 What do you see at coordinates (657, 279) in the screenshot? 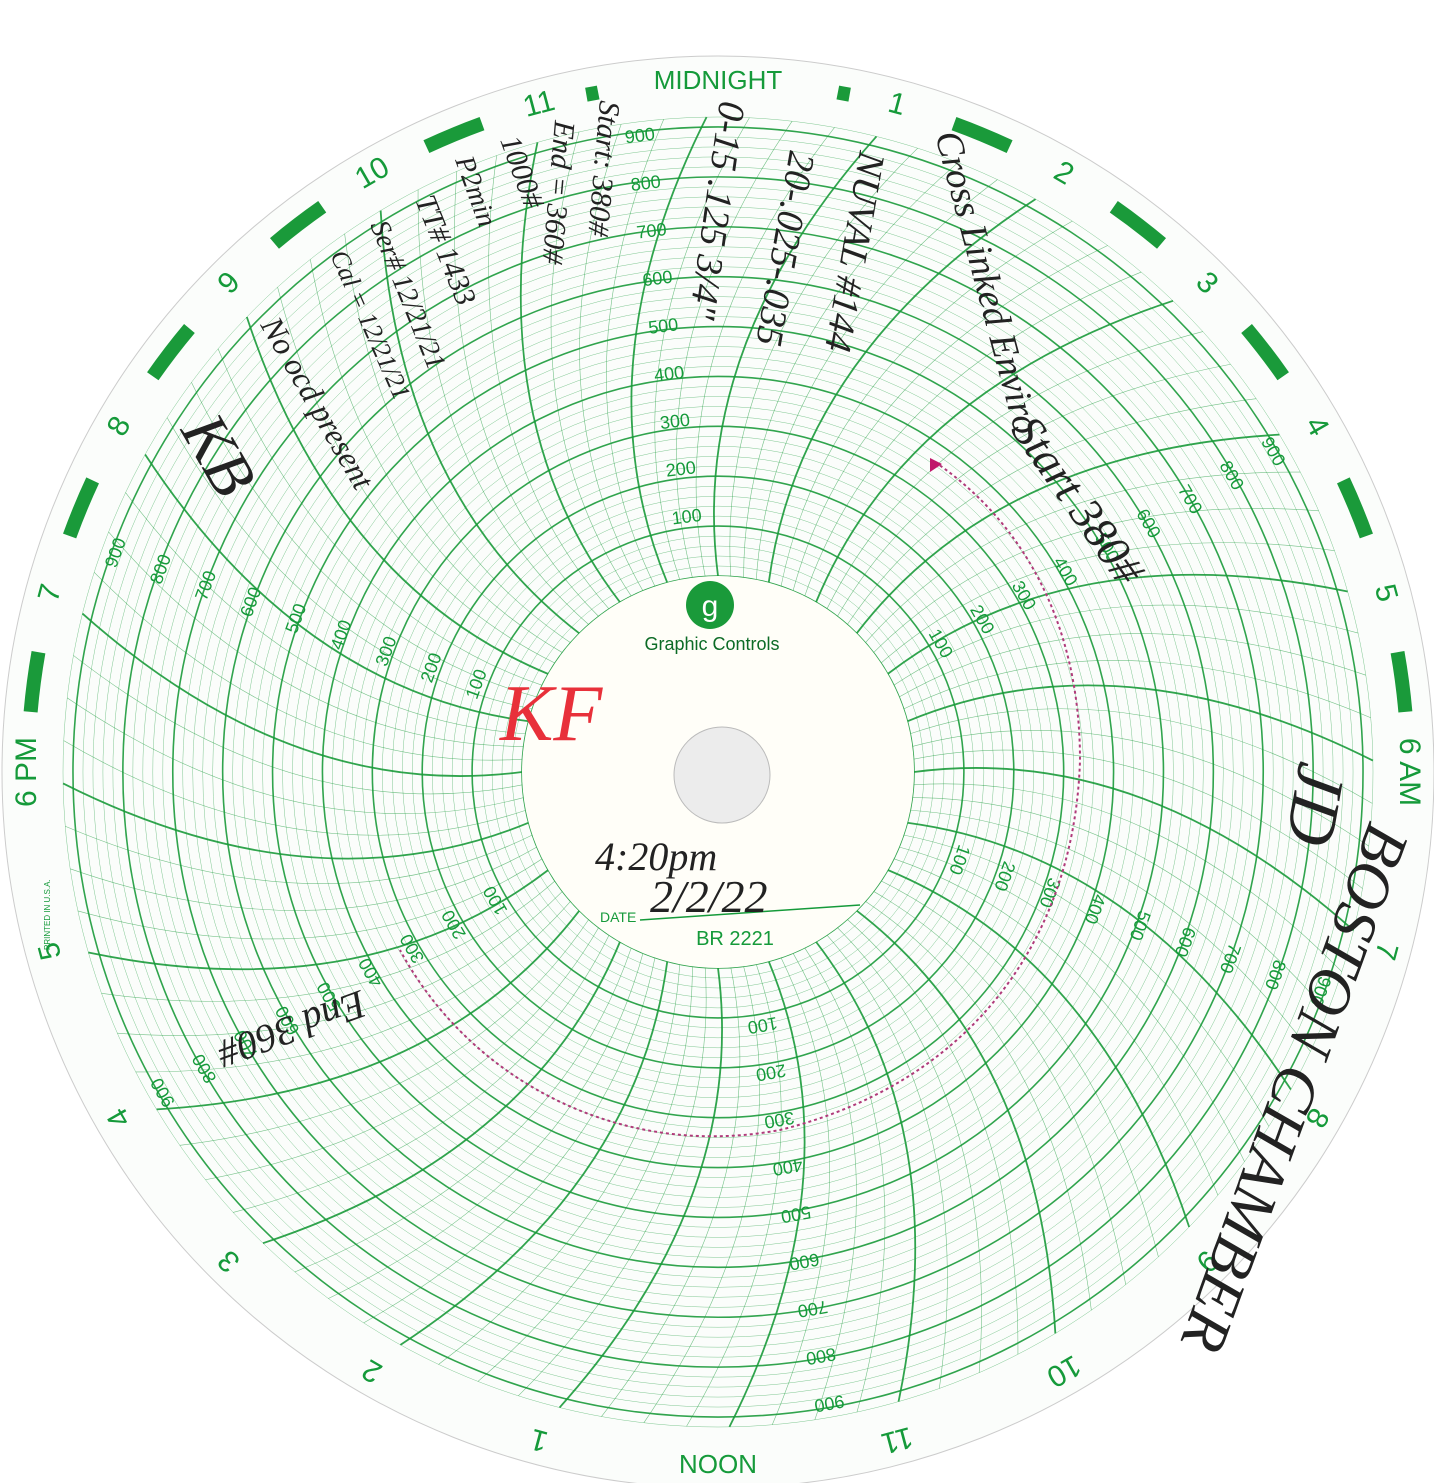
I see `scale-label: 600` at bounding box center [657, 279].